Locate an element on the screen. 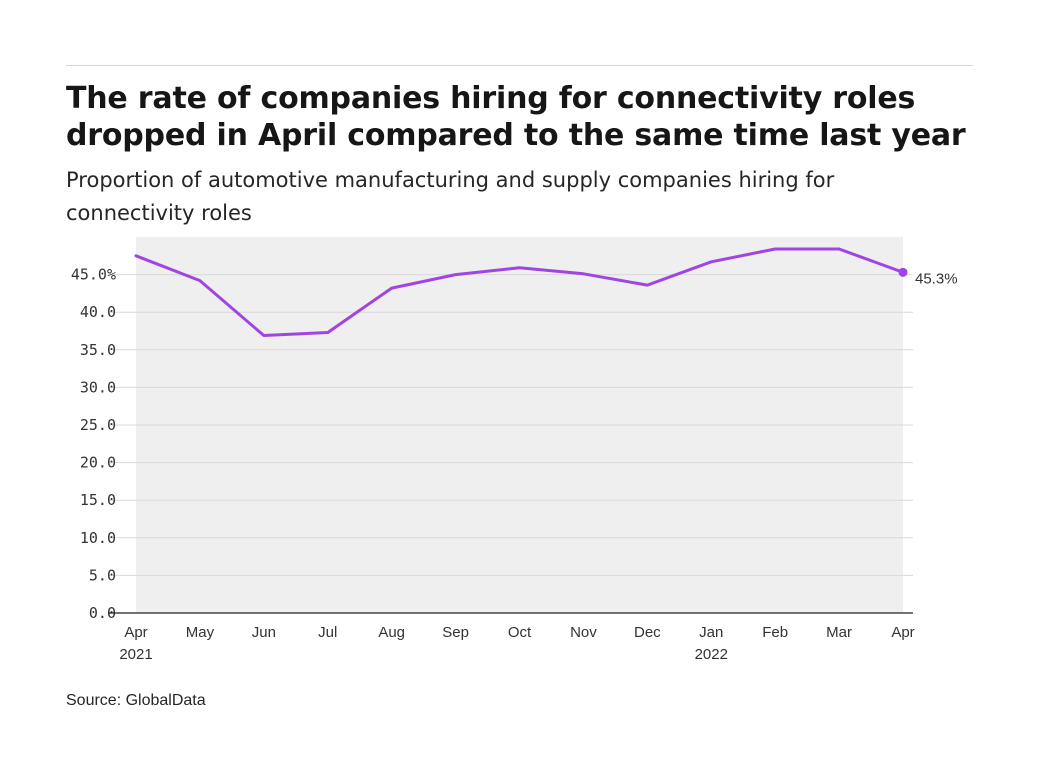 This screenshot has height=778, width=1038. y-tick-label: 20.0 is located at coordinates (98, 463).